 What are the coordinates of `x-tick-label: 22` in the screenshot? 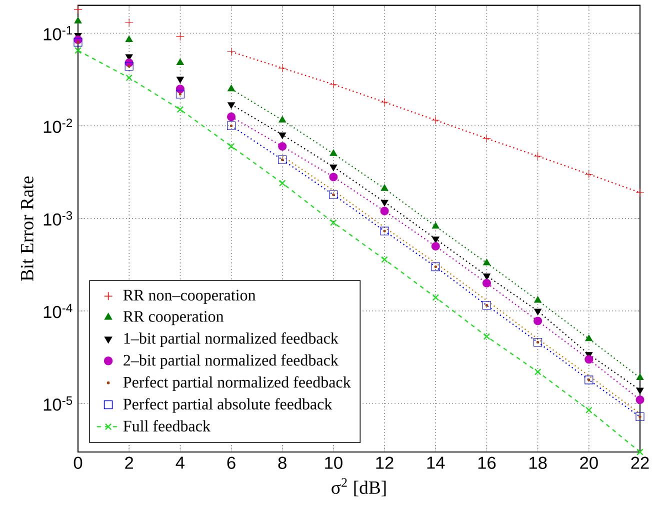 It's located at (640, 462).